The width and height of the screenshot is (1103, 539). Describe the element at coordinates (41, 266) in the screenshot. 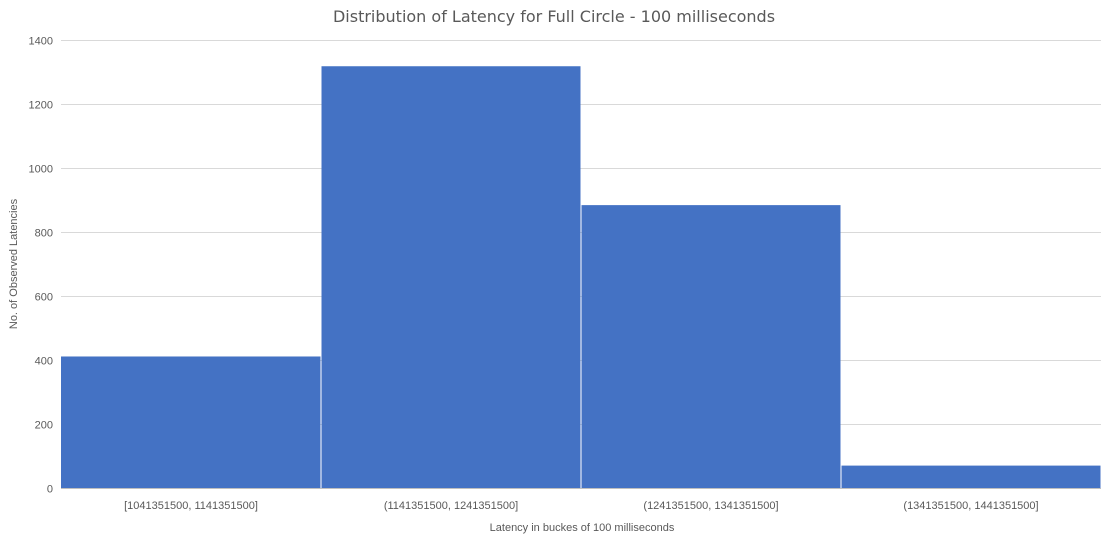

I see `y-axis-ticks: 0 200 400 600 800 1000 1200 1400` at that location.